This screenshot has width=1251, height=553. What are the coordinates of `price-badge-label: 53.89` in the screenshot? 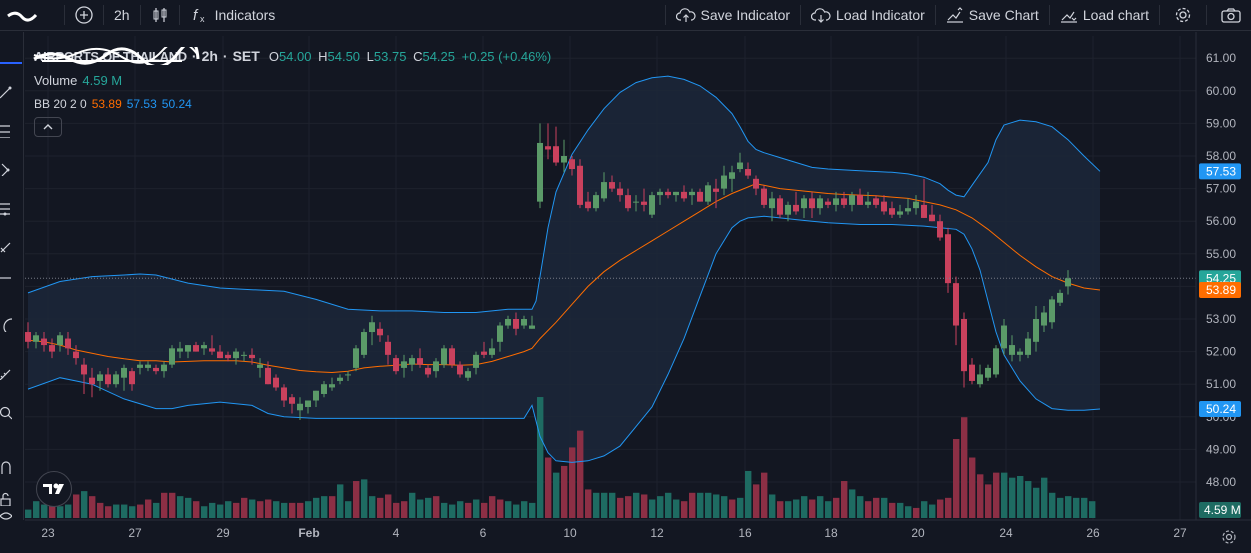 It's located at (1221, 290).